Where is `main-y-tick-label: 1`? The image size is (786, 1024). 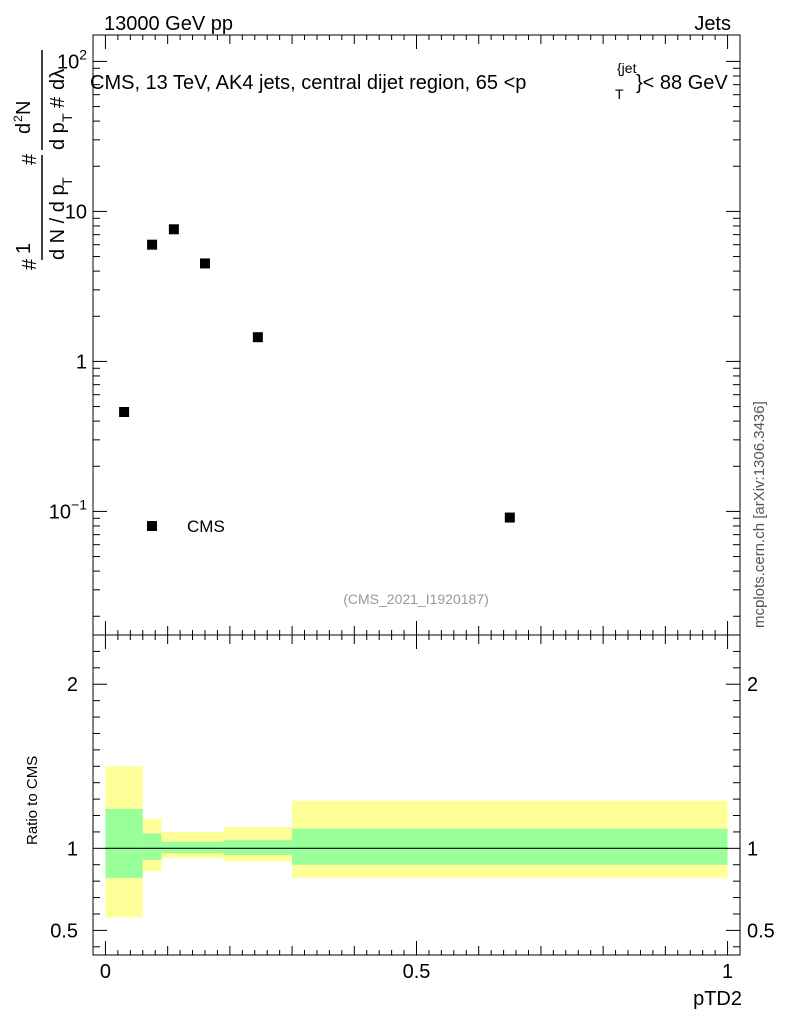 main-y-tick-label: 1 is located at coordinates (81, 362).